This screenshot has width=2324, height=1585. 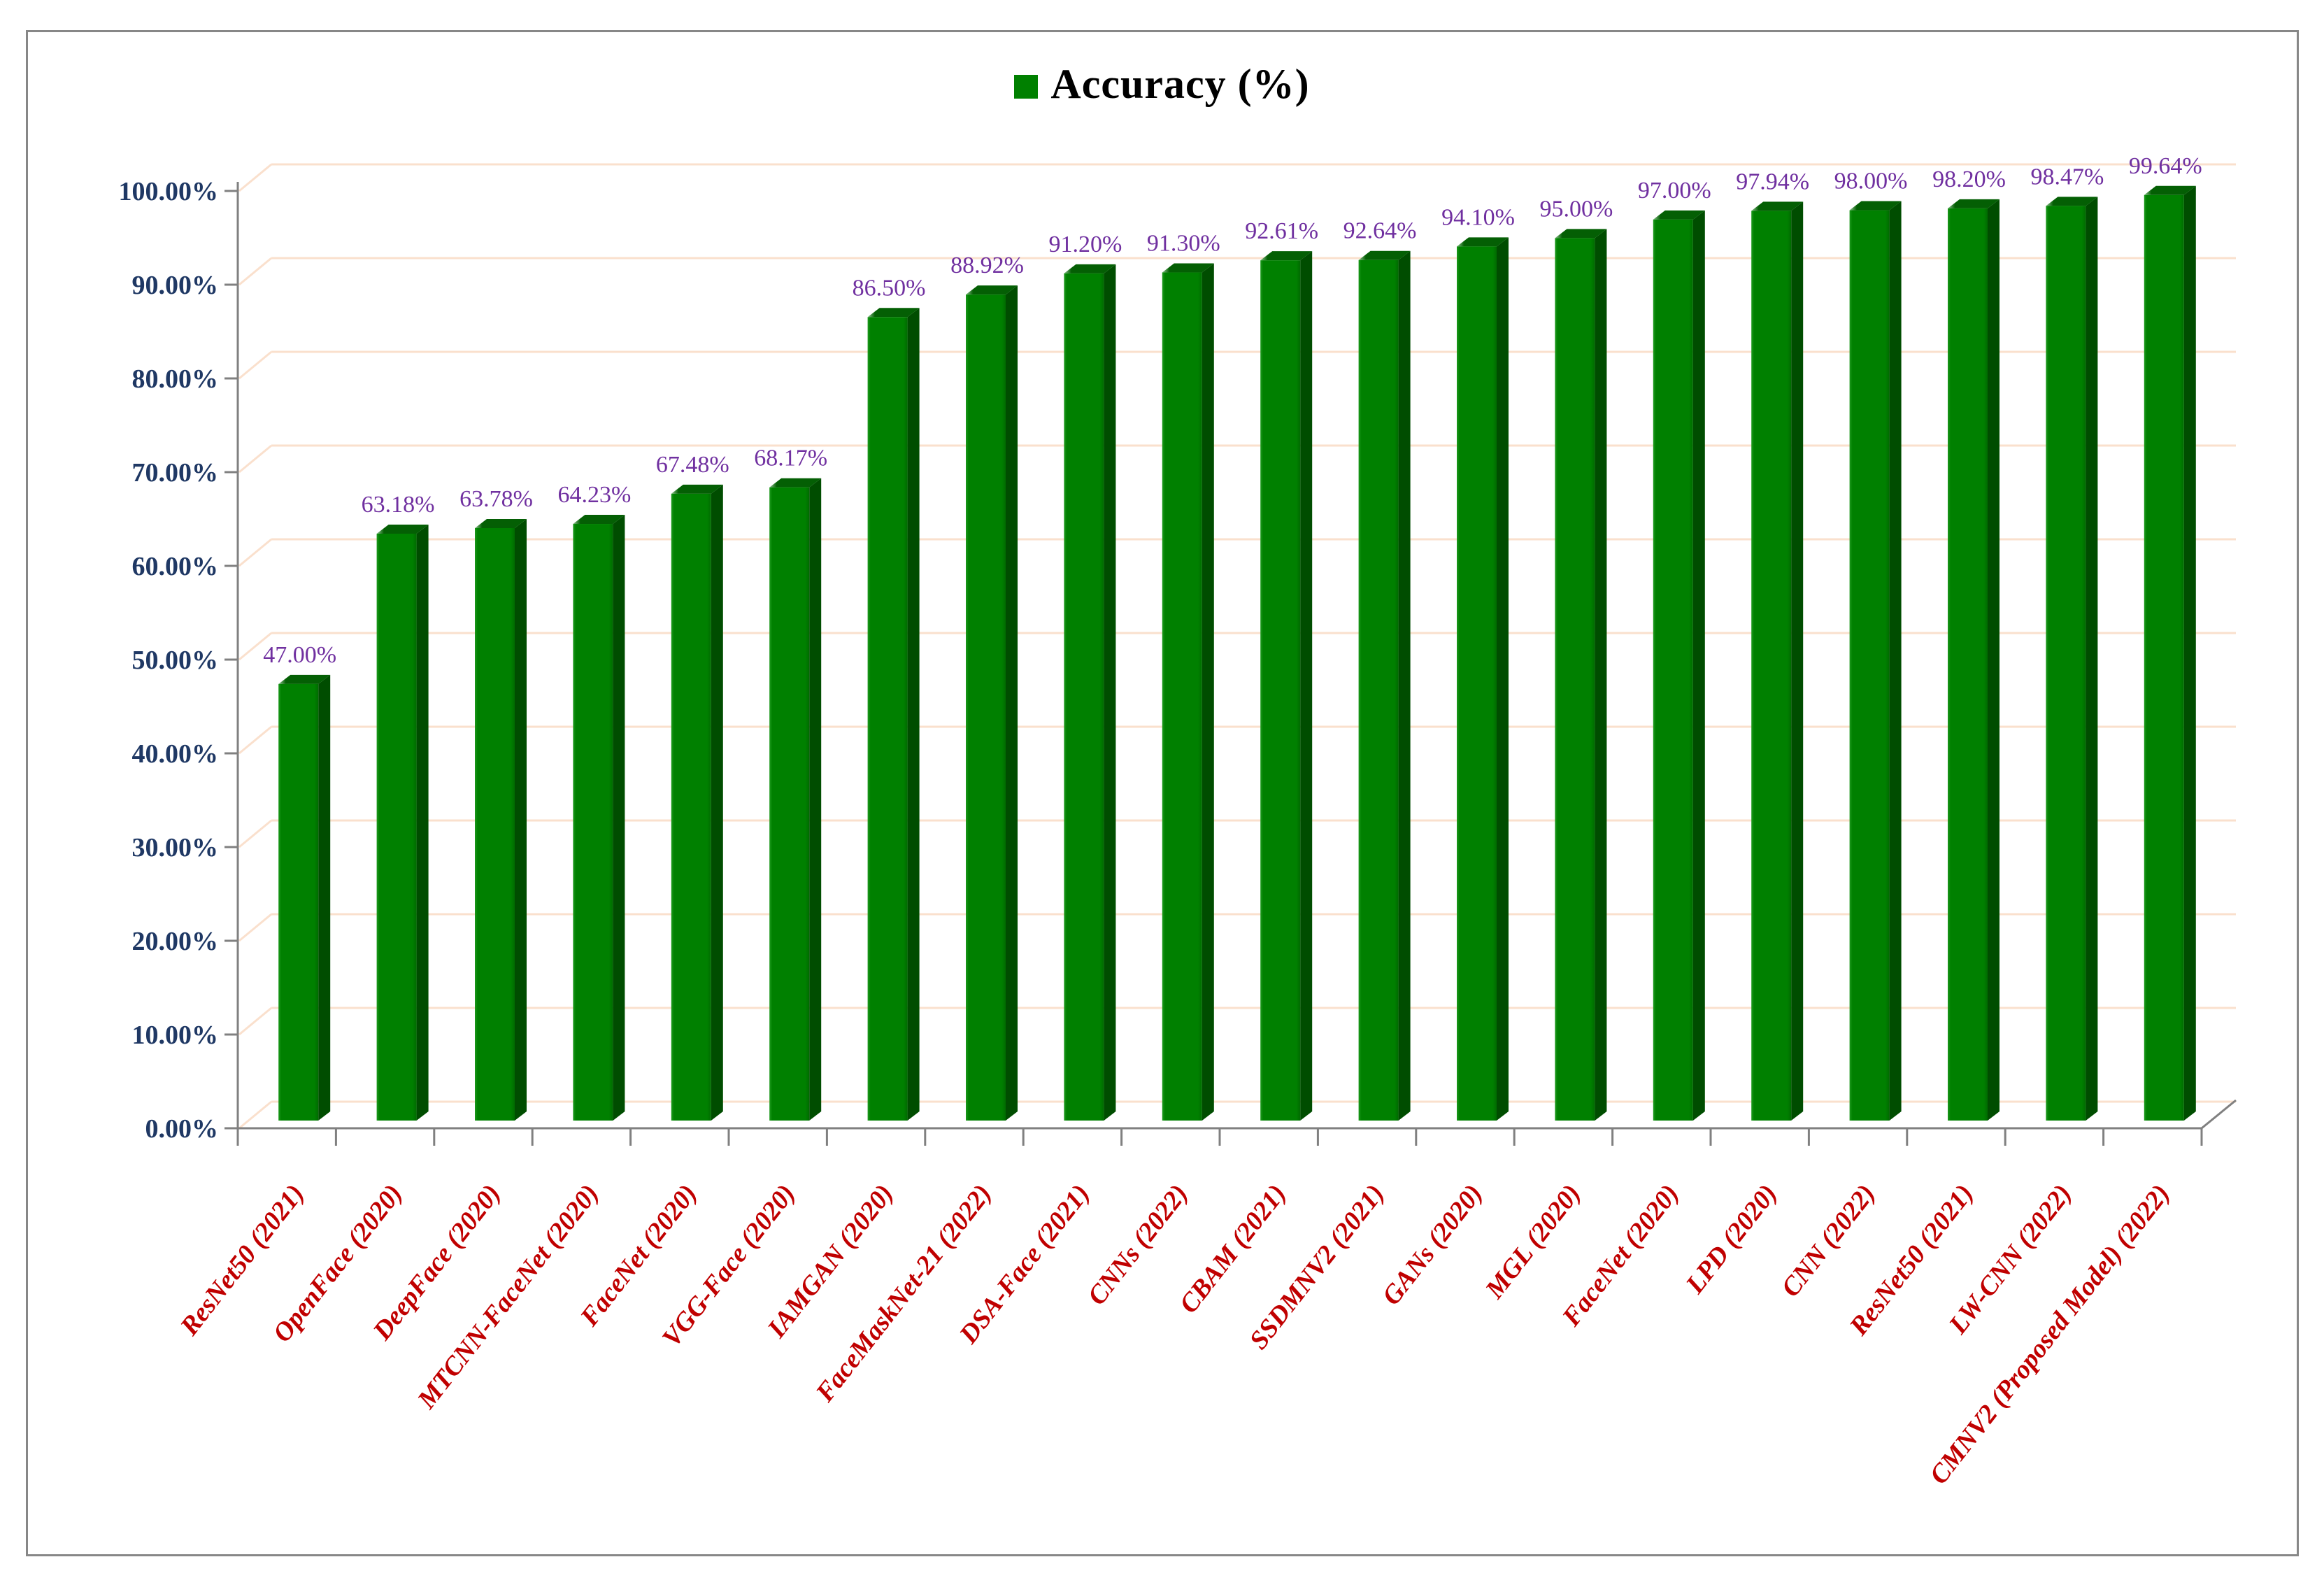 What do you see at coordinates (496, 499) in the screenshot?
I see `value-label: 63.78%` at bounding box center [496, 499].